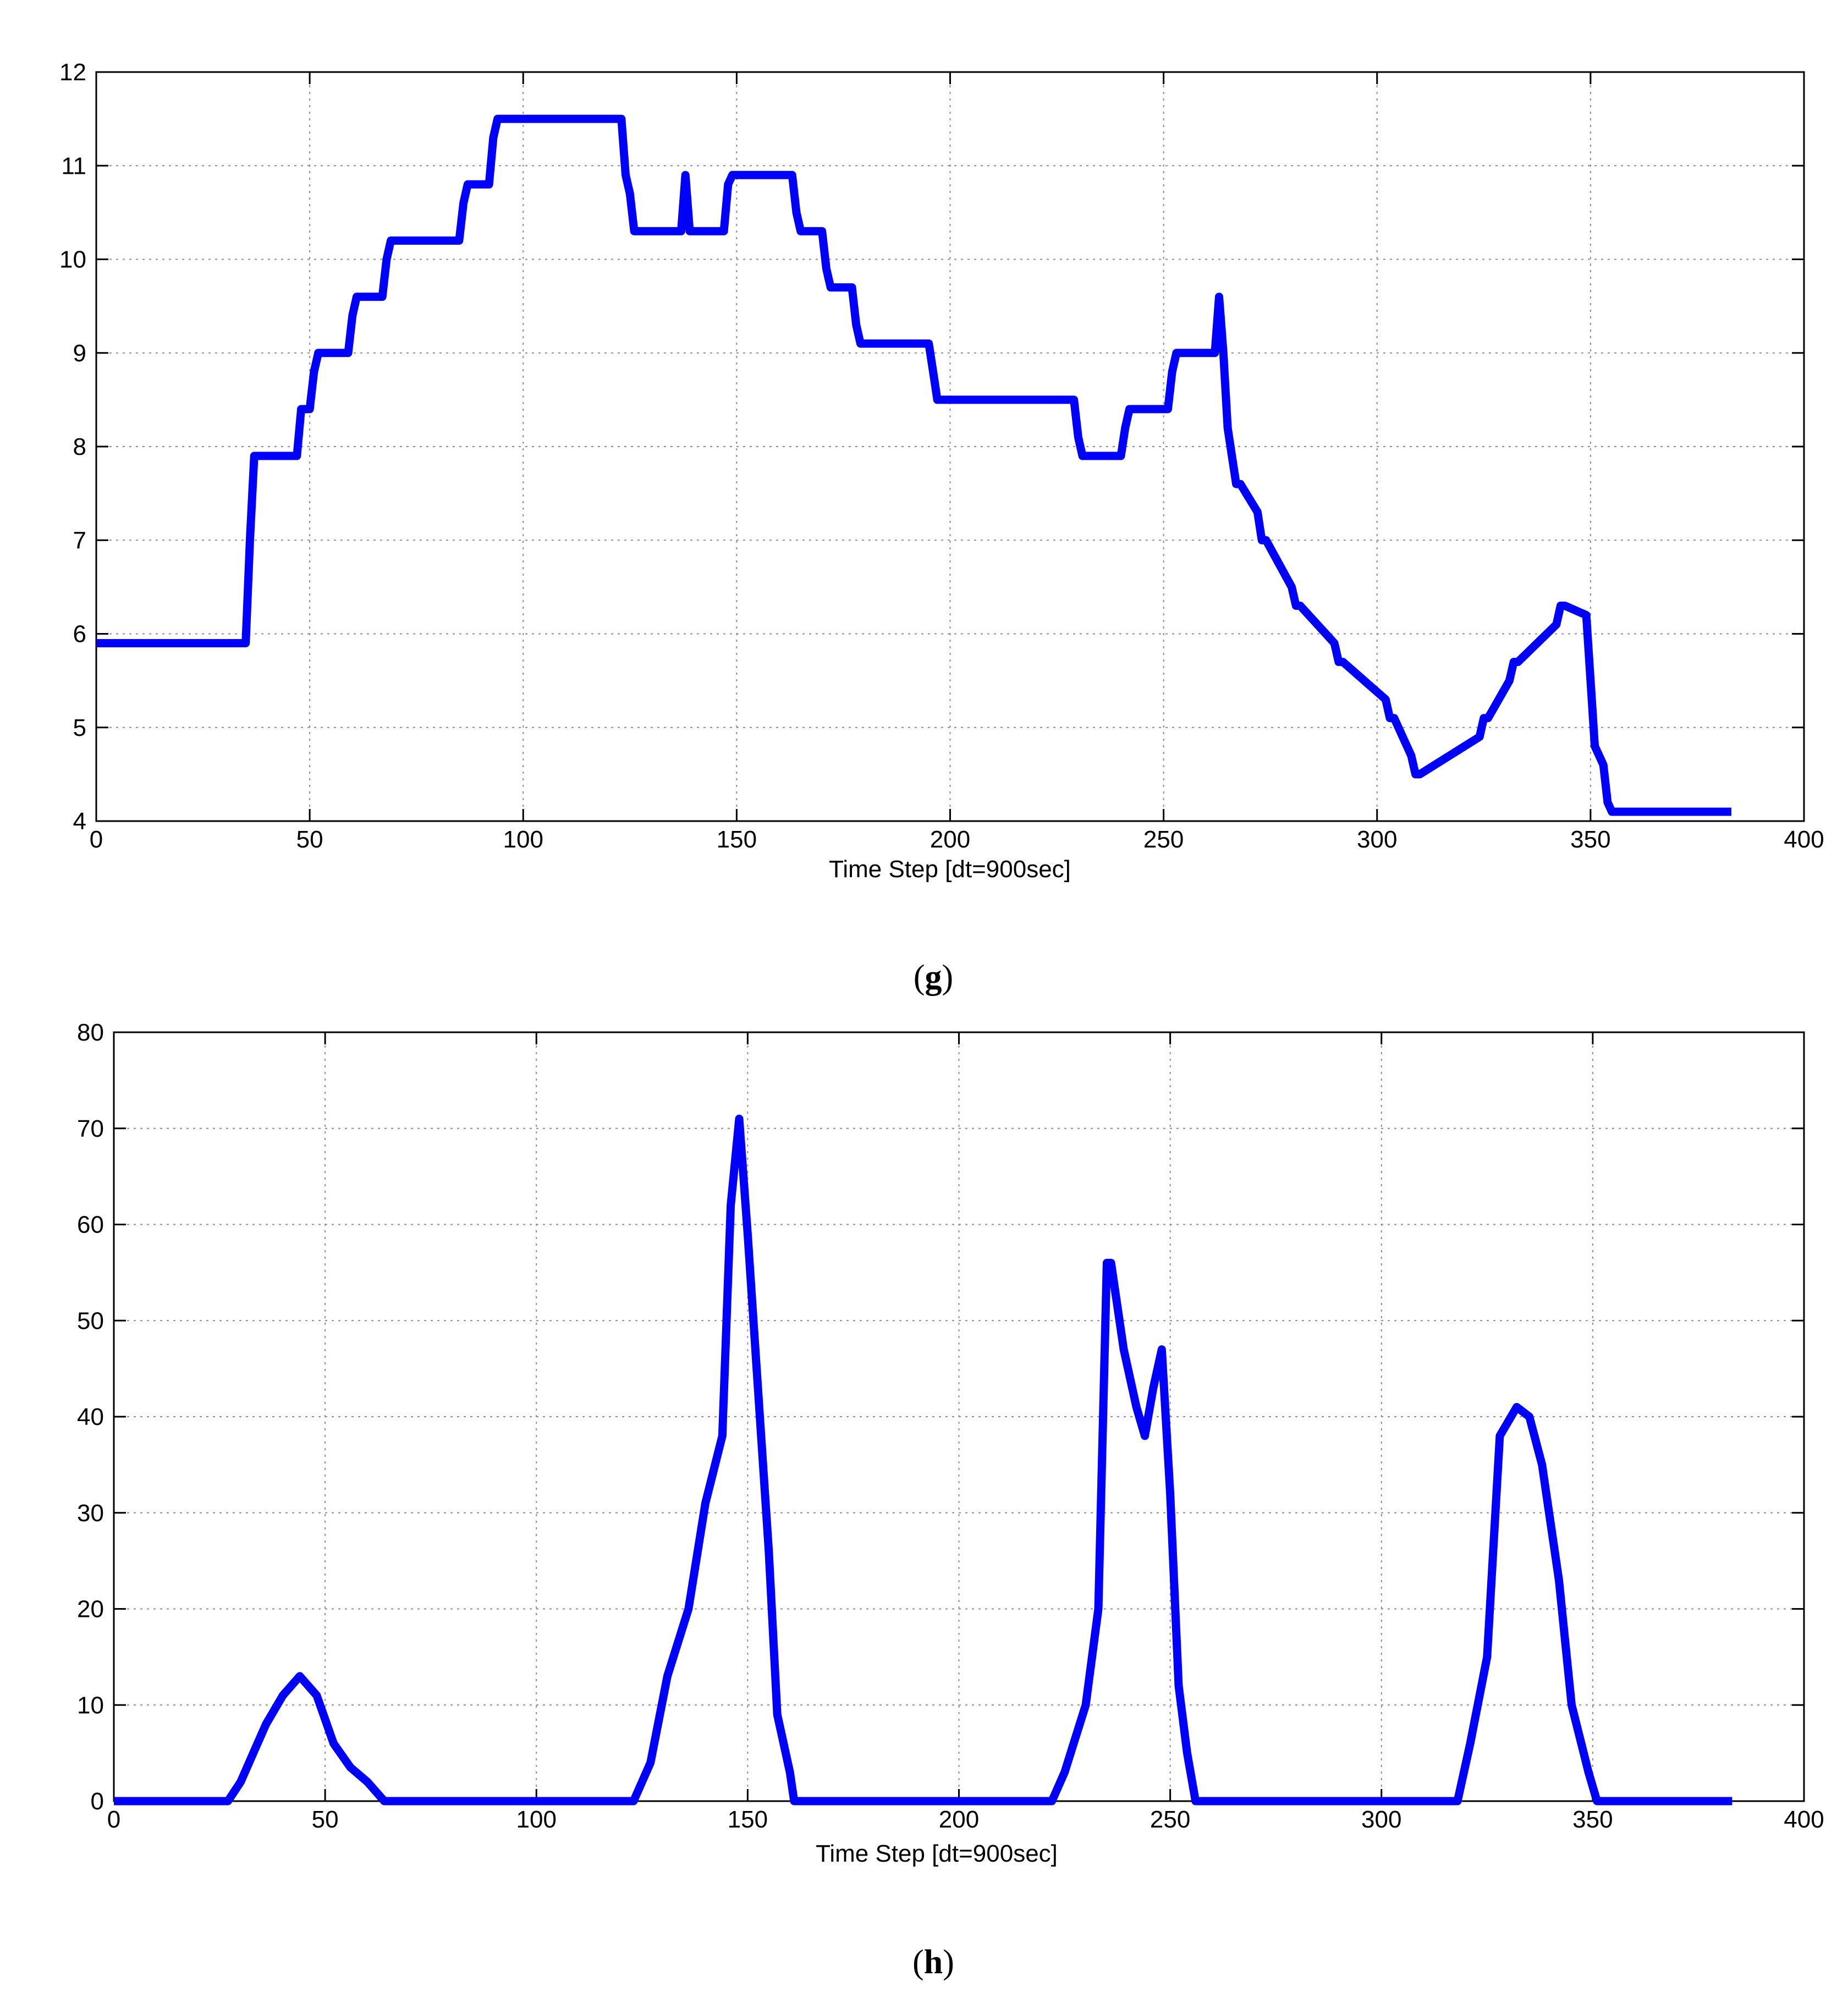 The image size is (1848, 1998). I want to click on y-tick-label: 11, so click(73, 165).